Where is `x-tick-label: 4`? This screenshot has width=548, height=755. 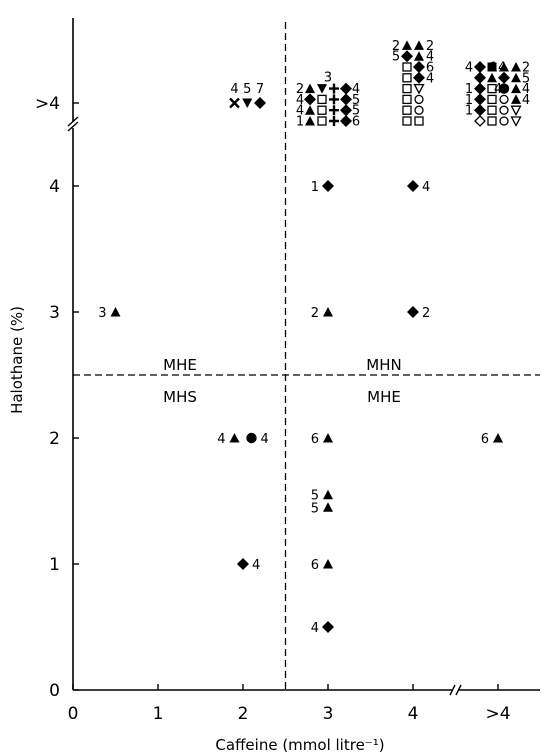 x-tick-label: 4 is located at coordinates (413, 714).